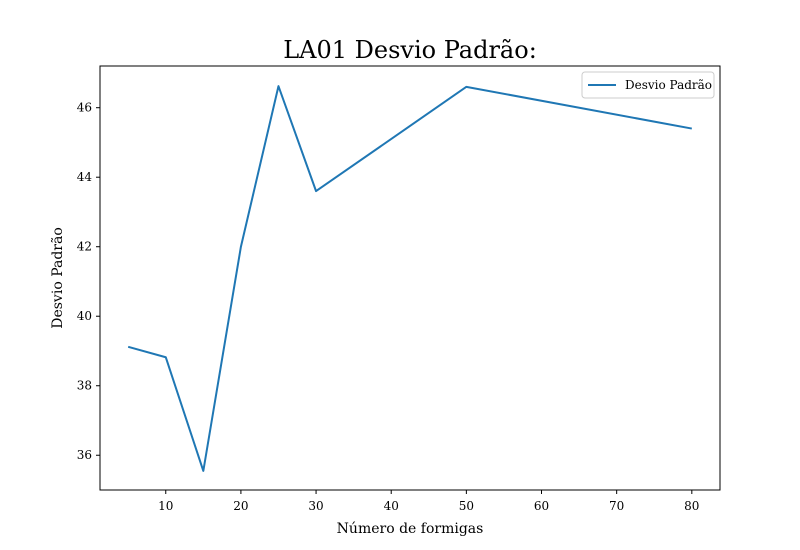 The image size is (800, 550). What do you see at coordinates (84, 316) in the screenshot?
I see `y-tick-label: 40` at bounding box center [84, 316].